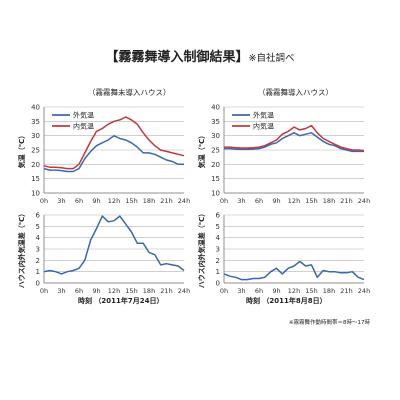 Image resolution: width=400 pixels, height=400 pixels. Describe the element at coordinates (79, 291) in the screenshot. I see `chart3-x-tick-label: 6h` at that location.